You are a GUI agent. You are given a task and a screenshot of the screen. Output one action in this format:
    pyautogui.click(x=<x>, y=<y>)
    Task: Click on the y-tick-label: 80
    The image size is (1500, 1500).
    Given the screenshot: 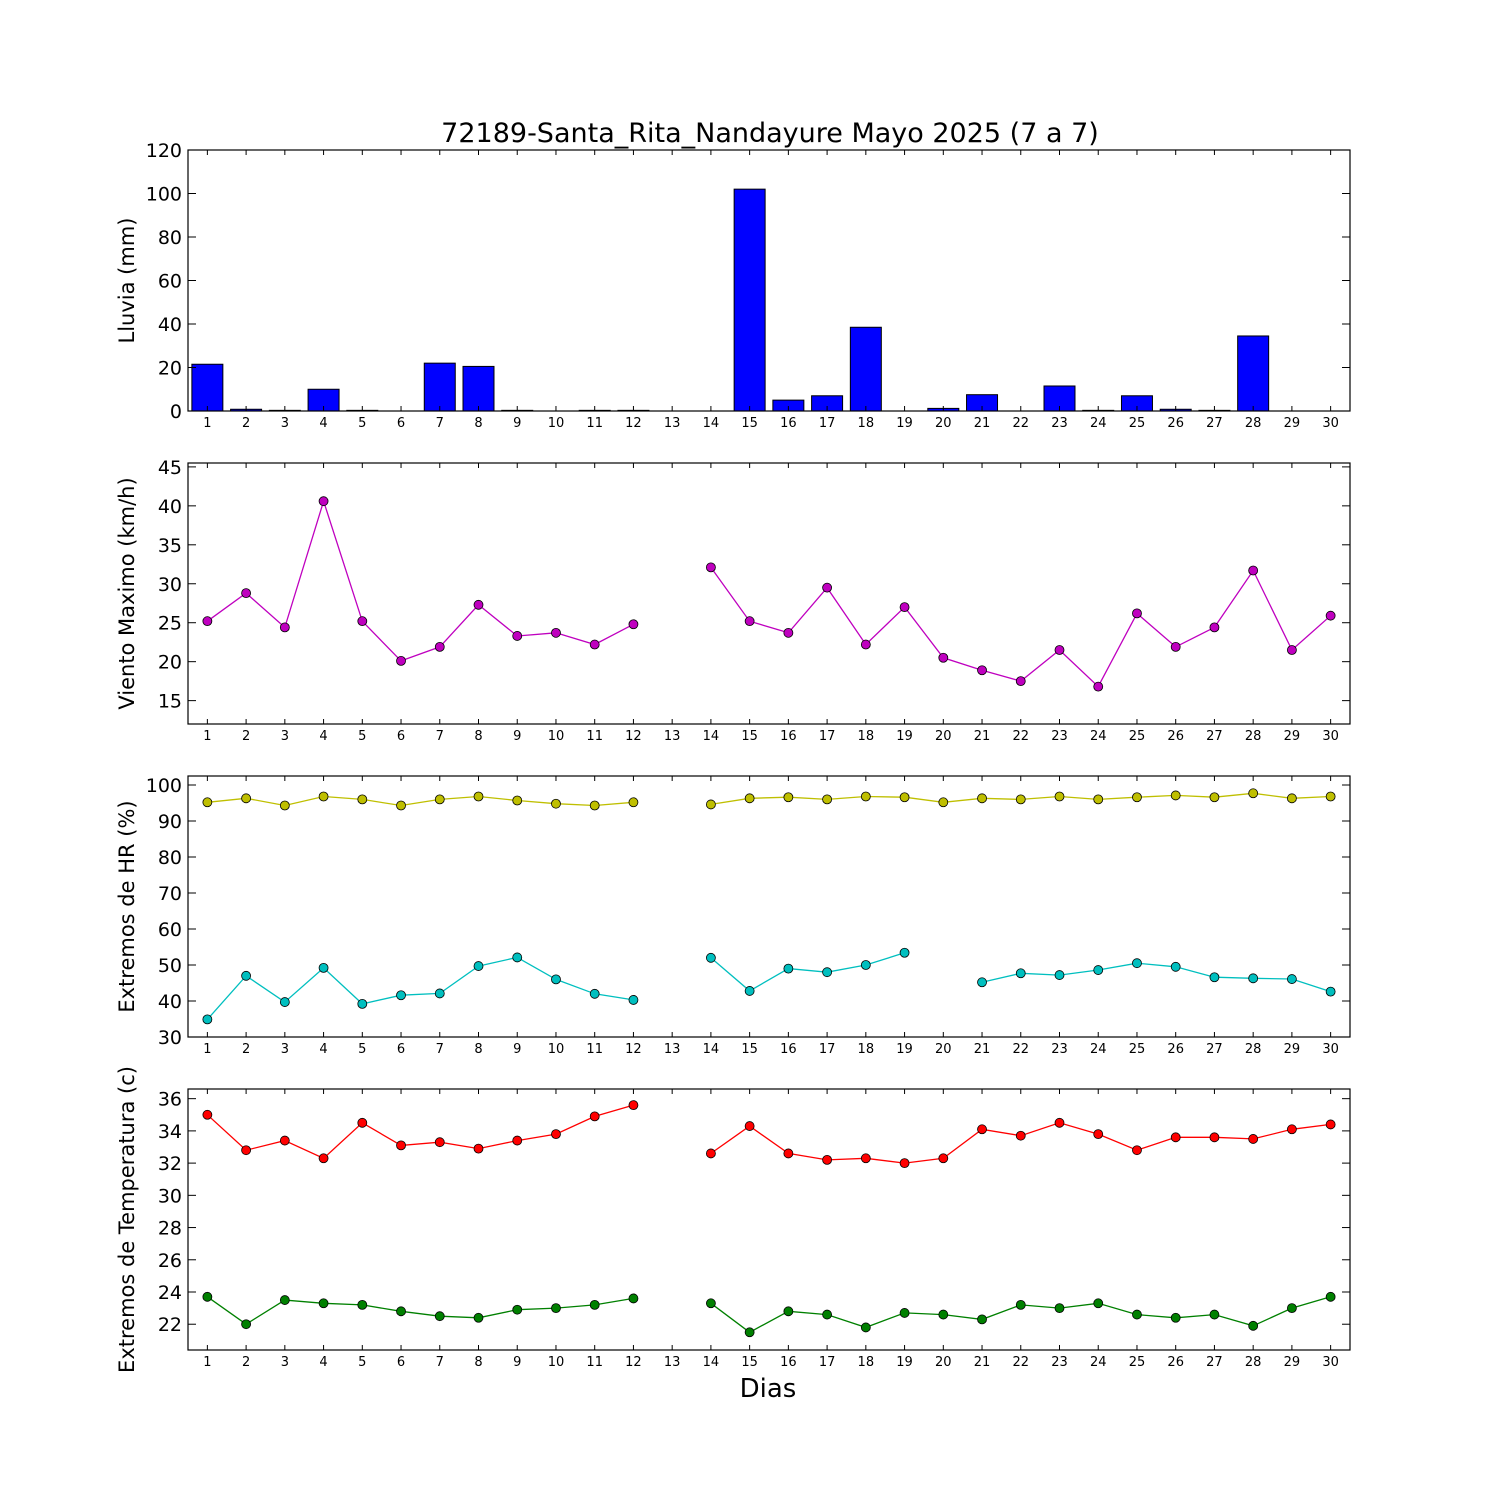 What is the action you would take?
    pyautogui.click(x=170, y=858)
    